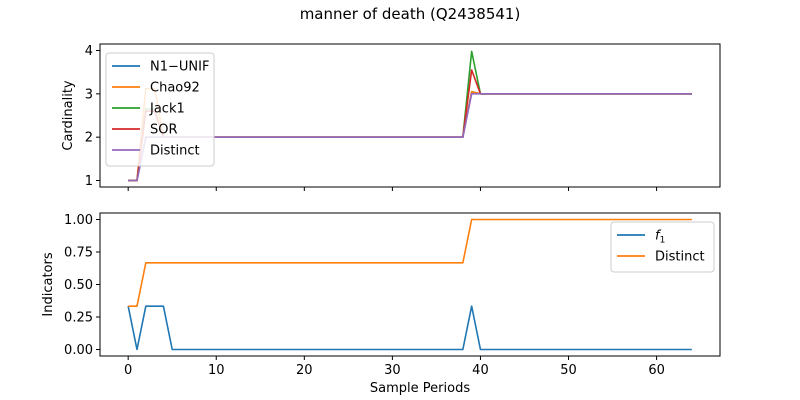  I want to click on series-line-f1, so click(409, 328).